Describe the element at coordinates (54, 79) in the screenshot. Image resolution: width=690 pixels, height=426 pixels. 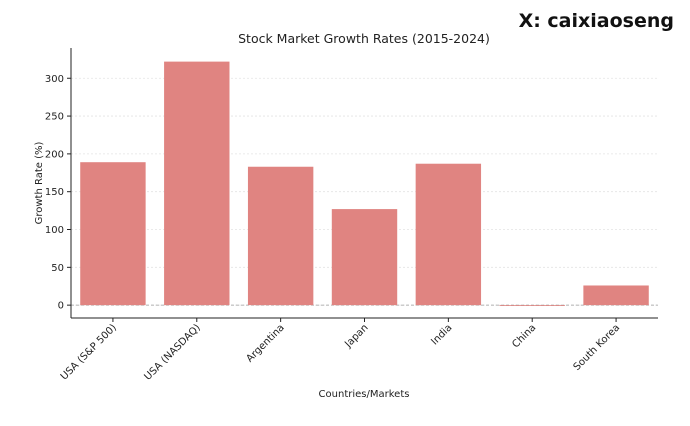
I see `y-tick-label: 300` at that location.